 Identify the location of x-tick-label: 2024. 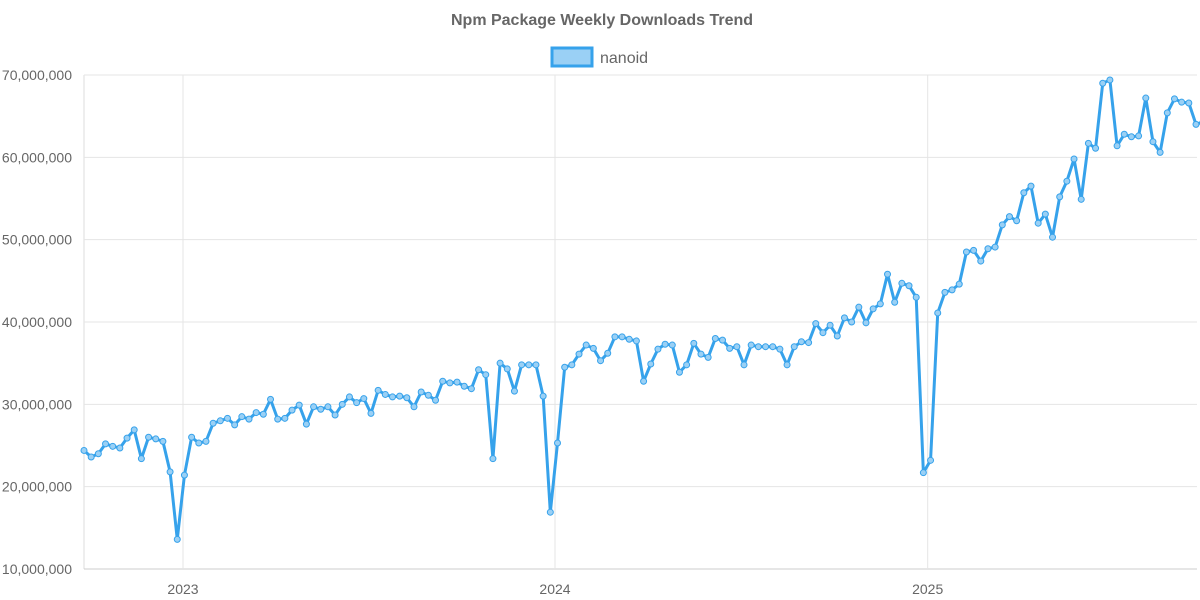
(554, 589).